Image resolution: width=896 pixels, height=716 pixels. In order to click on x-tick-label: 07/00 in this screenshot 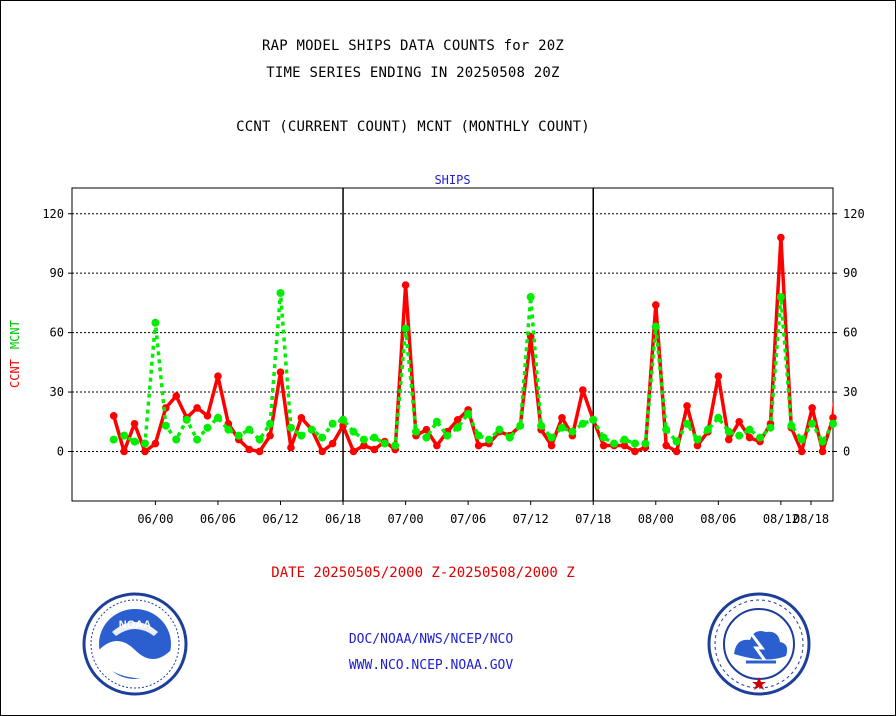, I will do `click(406, 519)`.